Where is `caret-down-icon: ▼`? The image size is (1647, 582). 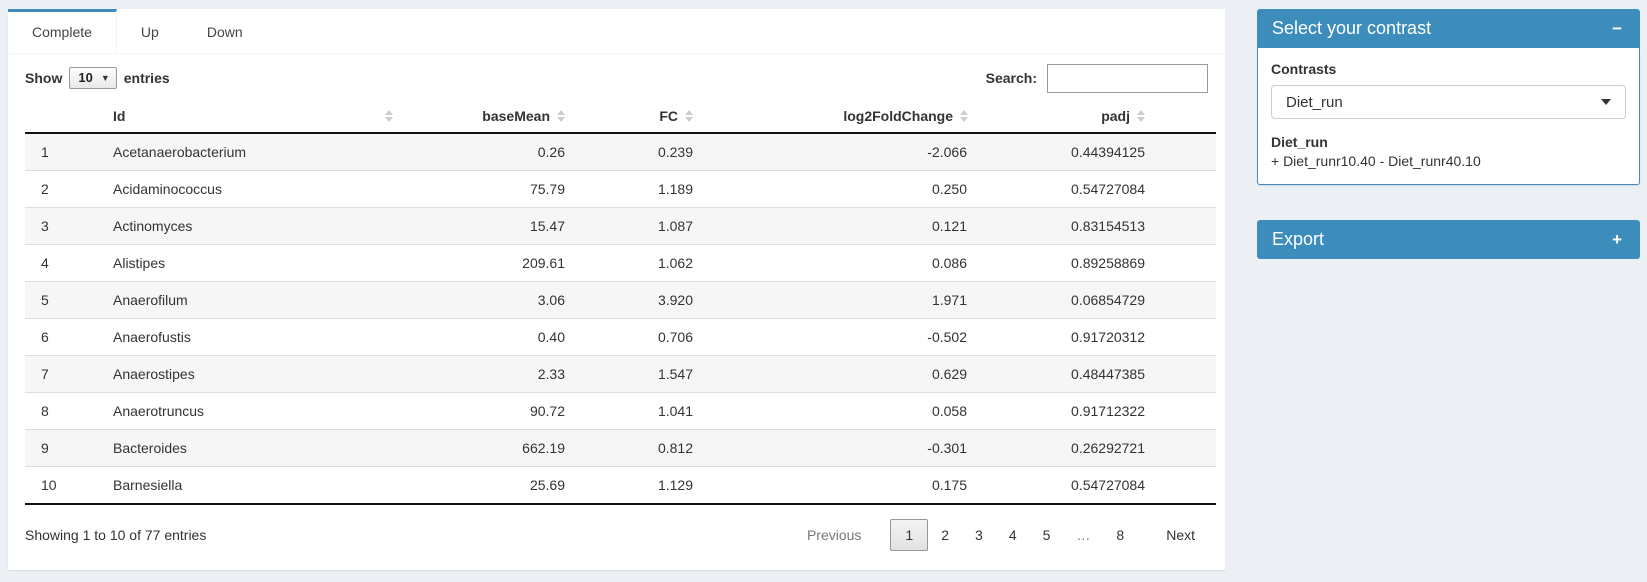
caret-down-icon: ▼ is located at coordinates (105, 77).